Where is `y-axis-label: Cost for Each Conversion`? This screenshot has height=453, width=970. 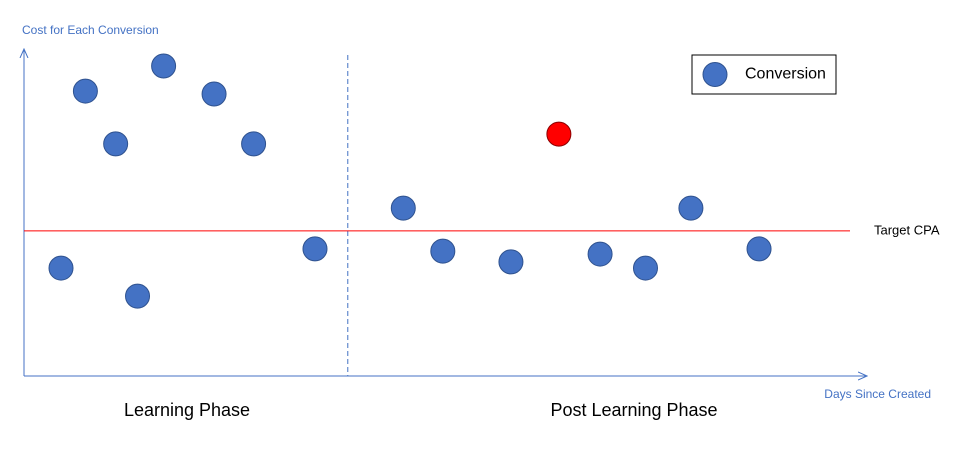 y-axis-label: Cost for Each Conversion is located at coordinates (90, 30).